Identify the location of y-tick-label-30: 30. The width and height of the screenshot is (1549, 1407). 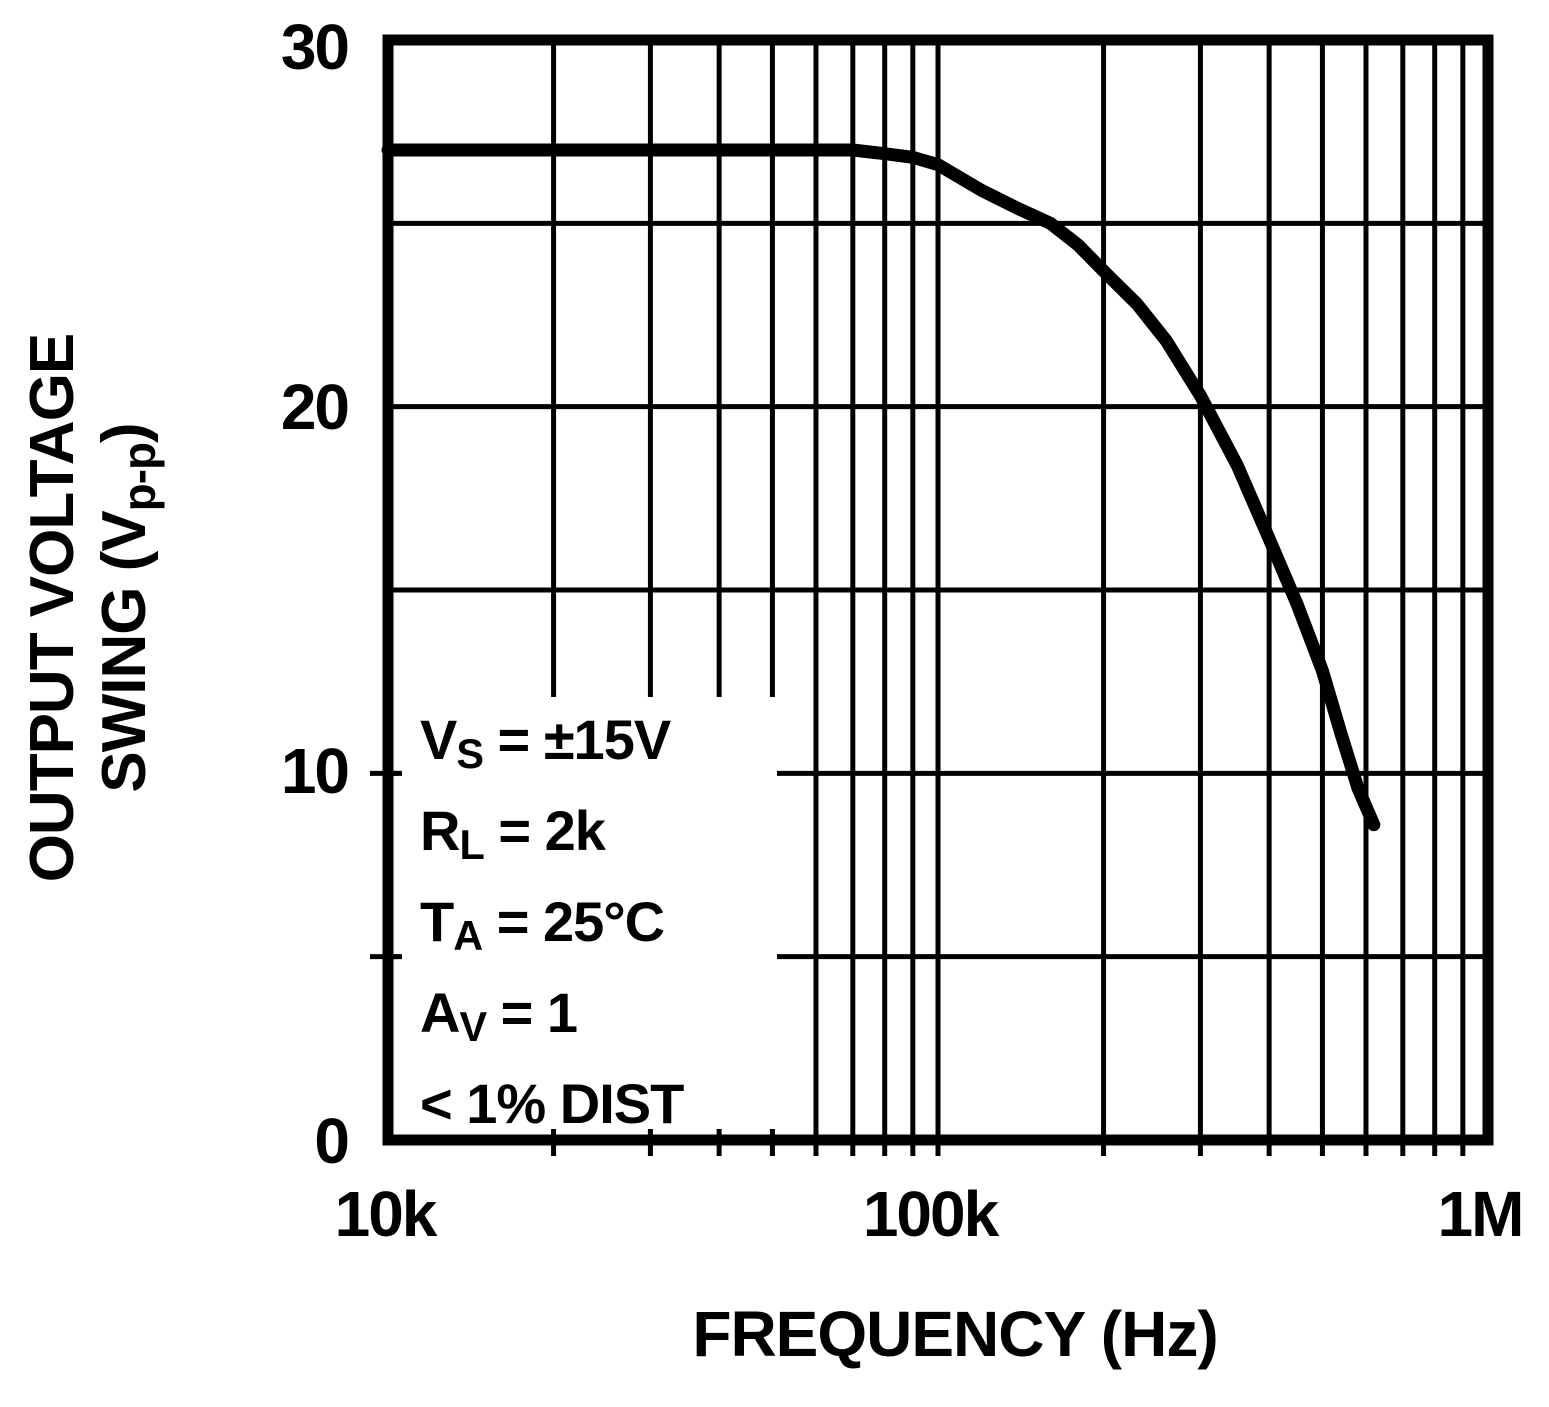
(315, 47).